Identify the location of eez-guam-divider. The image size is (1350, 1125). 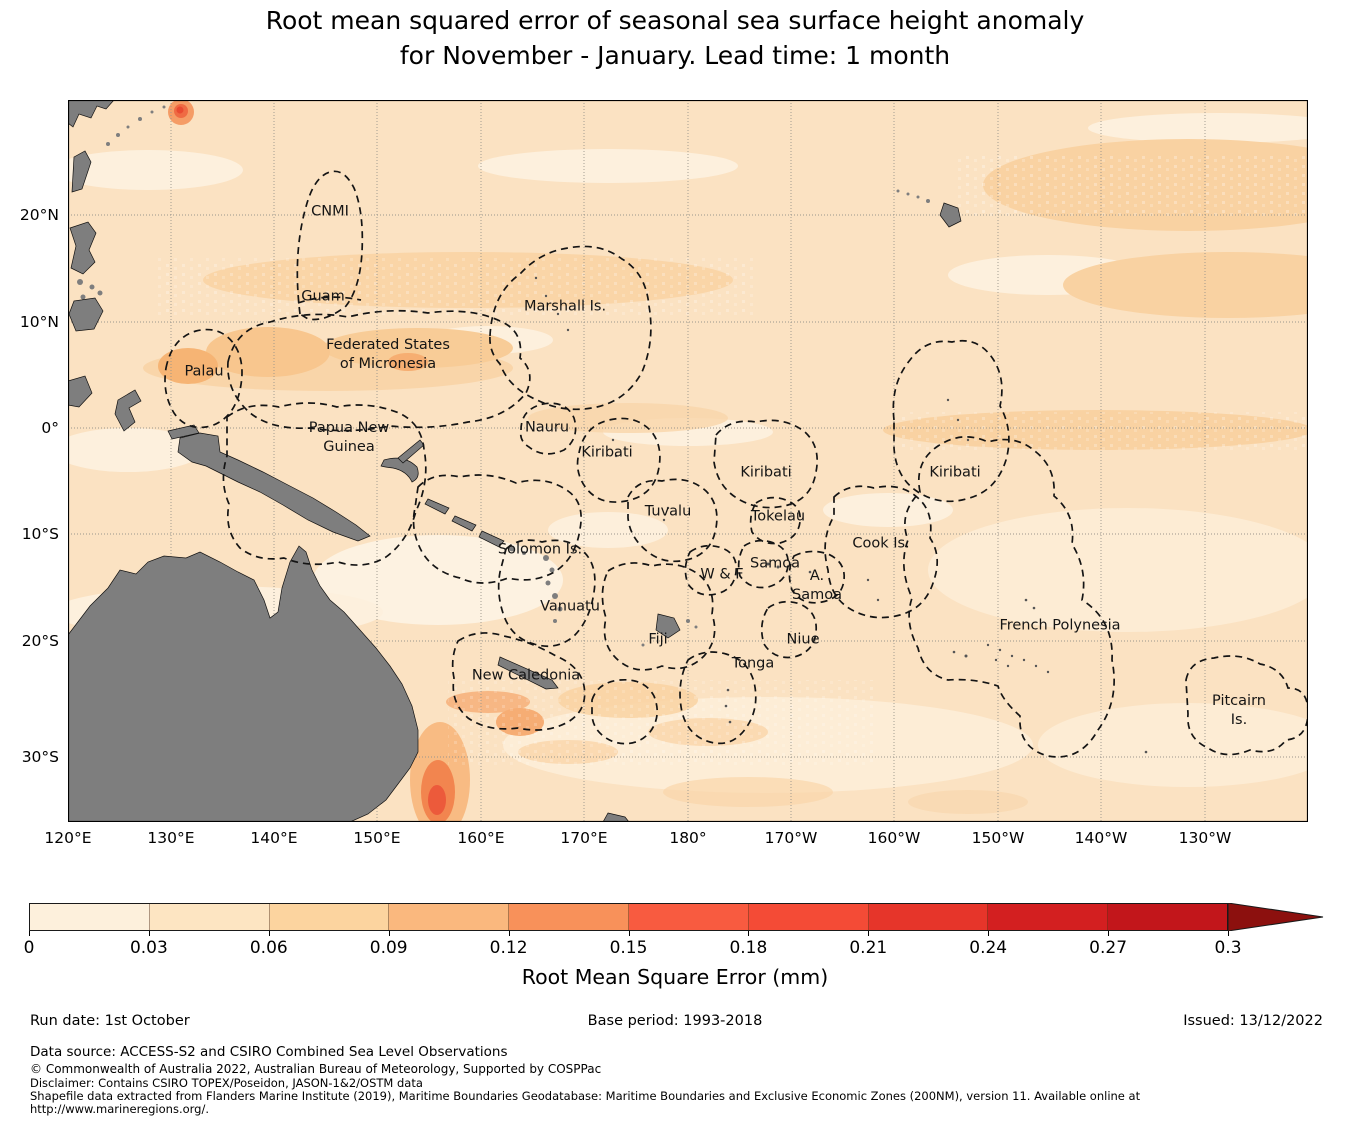
(329, 300).